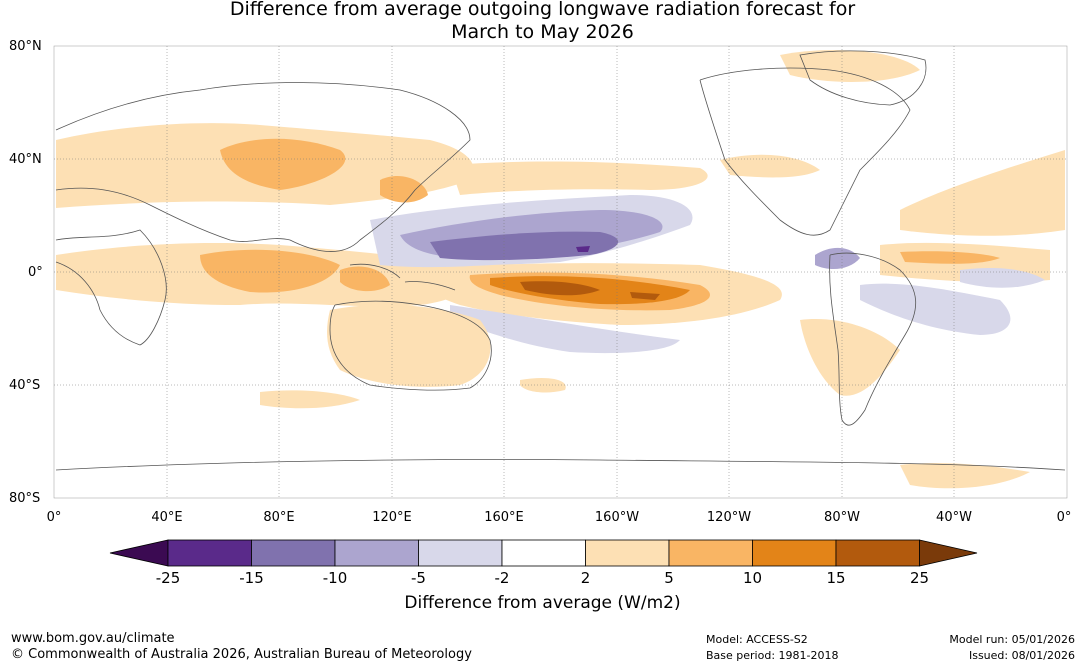  Describe the element at coordinates (524, 246) in the screenshot. I see `wpac-negative-core` at that location.